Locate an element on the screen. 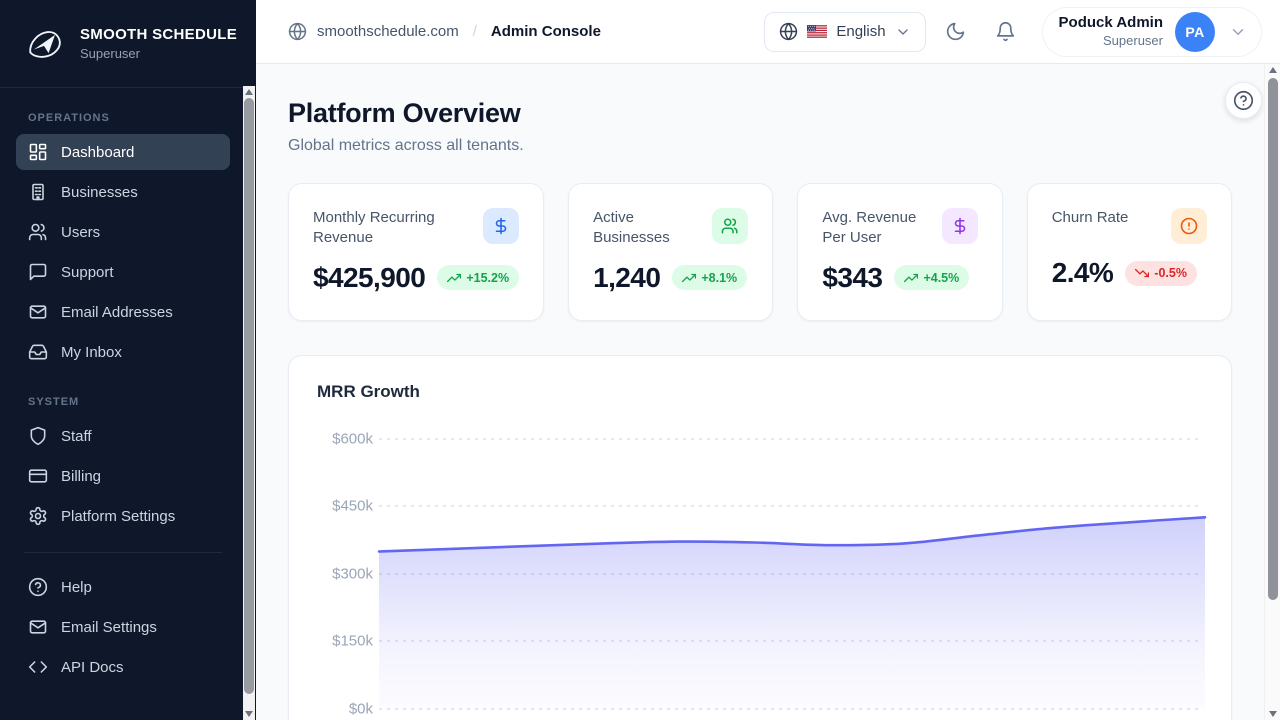 This screenshot has height=720, width=1280. stat-value: 1,240 is located at coordinates (627, 277).